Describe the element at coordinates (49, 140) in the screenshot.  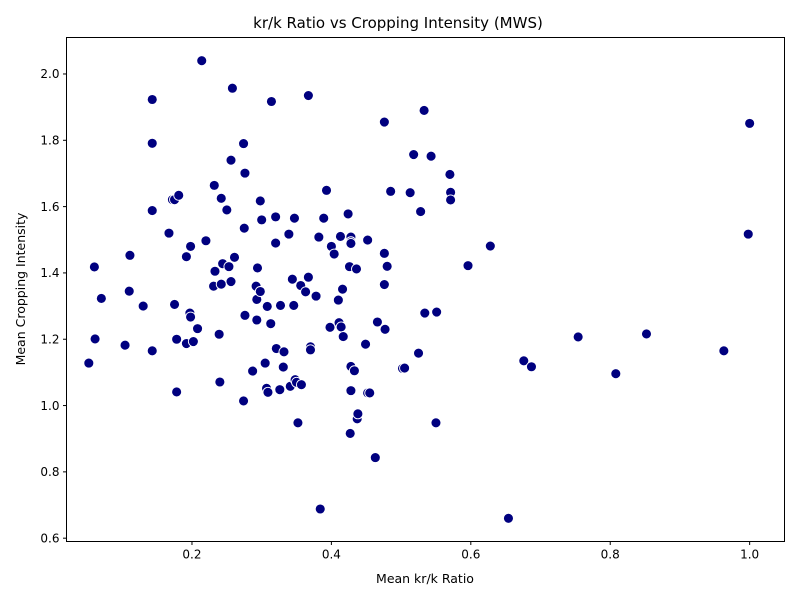
I see `y-tick-label: 1.8` at that location.